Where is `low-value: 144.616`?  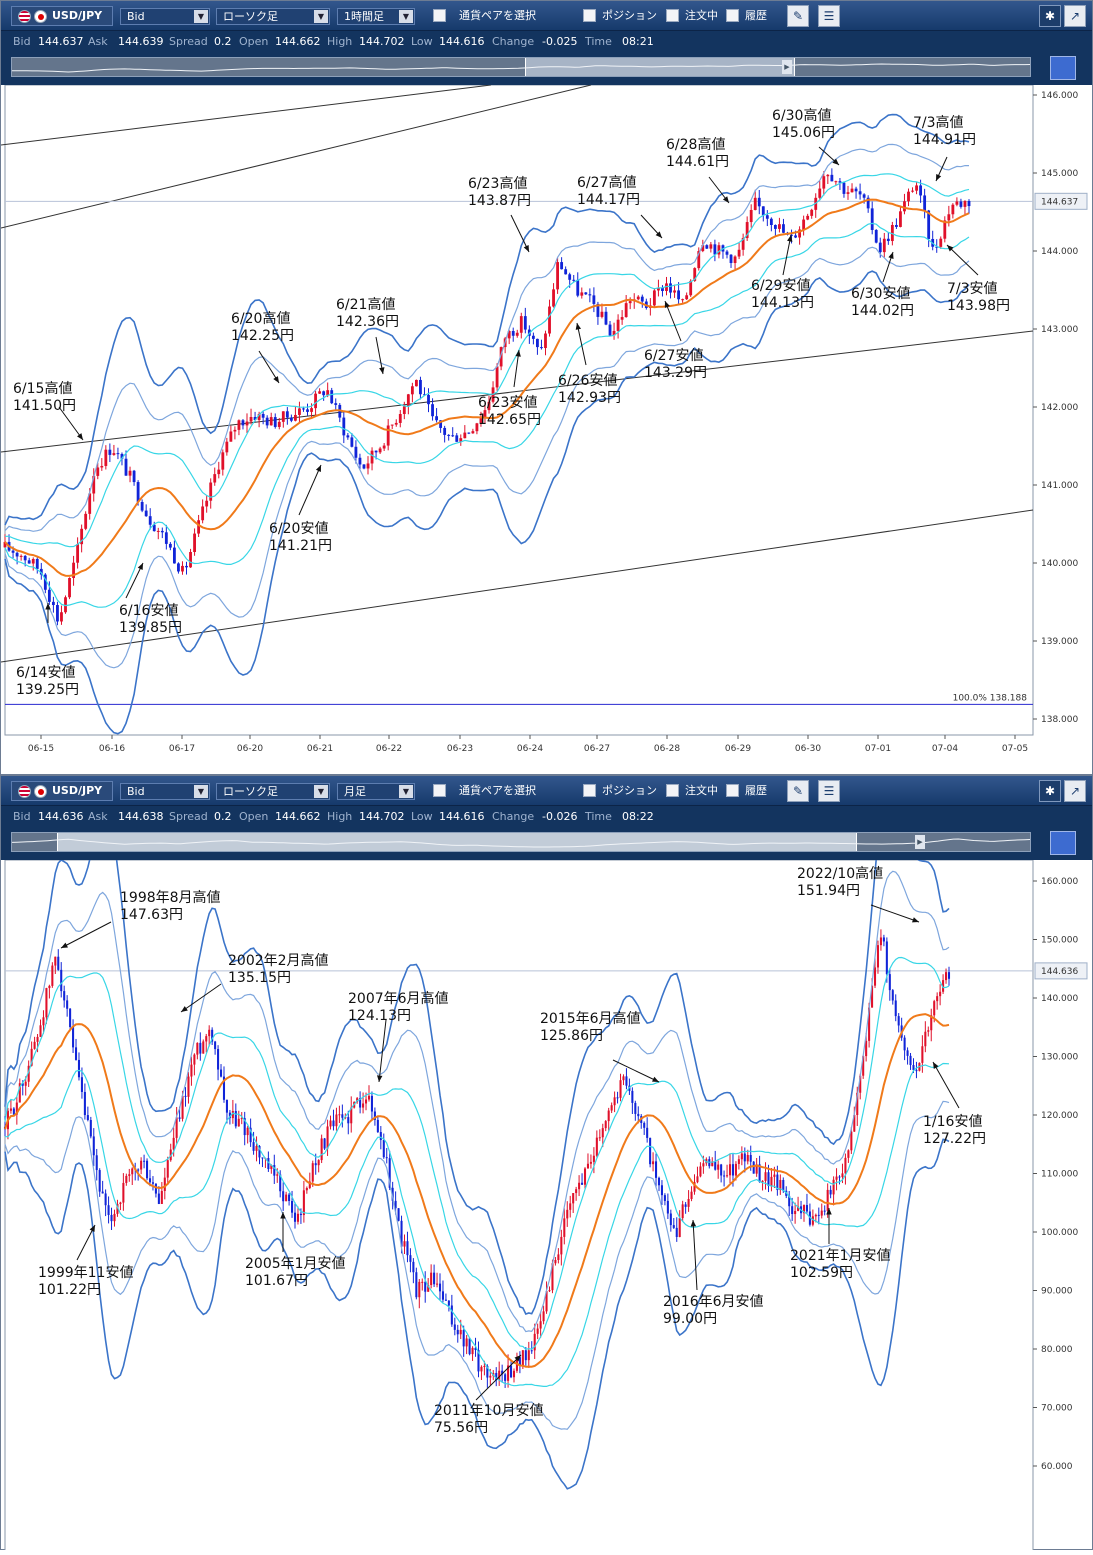 low-value: 144.616 is located at coordinates (462, 41).